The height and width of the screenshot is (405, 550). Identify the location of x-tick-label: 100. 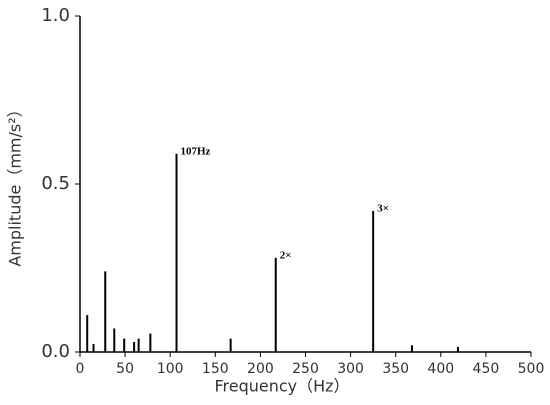
(170, 369).